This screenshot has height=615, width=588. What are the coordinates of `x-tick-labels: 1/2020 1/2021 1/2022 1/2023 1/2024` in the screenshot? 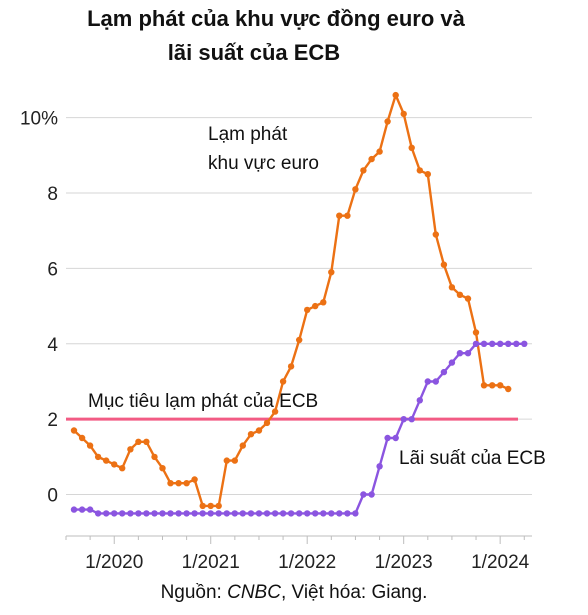 It's located at (307, 562).